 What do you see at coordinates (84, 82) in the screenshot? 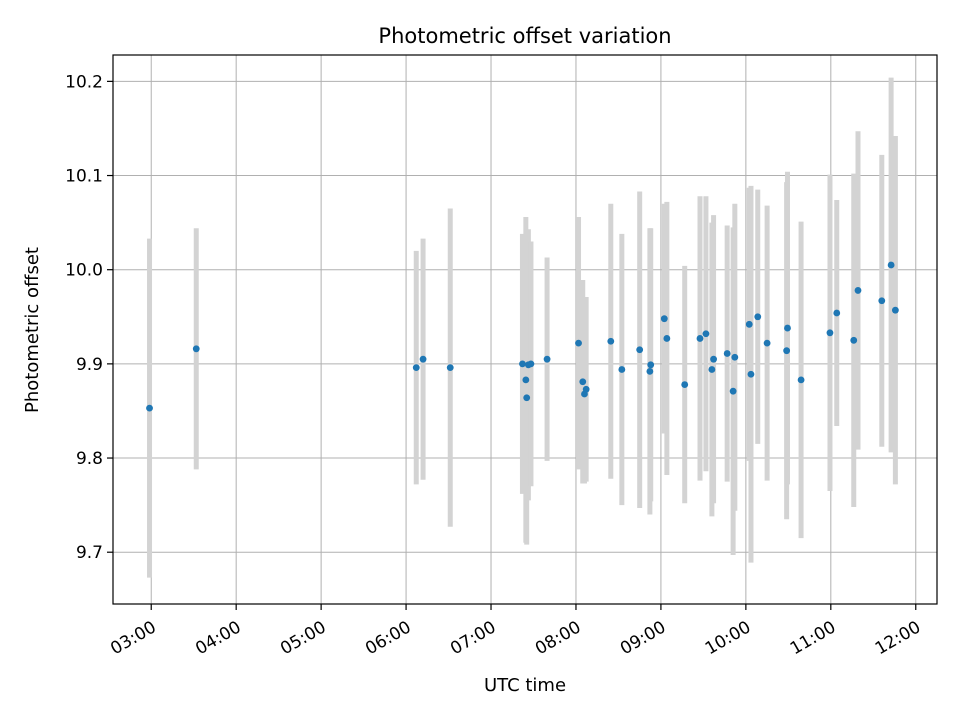
I see `y-tick-label: 10.2` at bounding box center [84, 82].